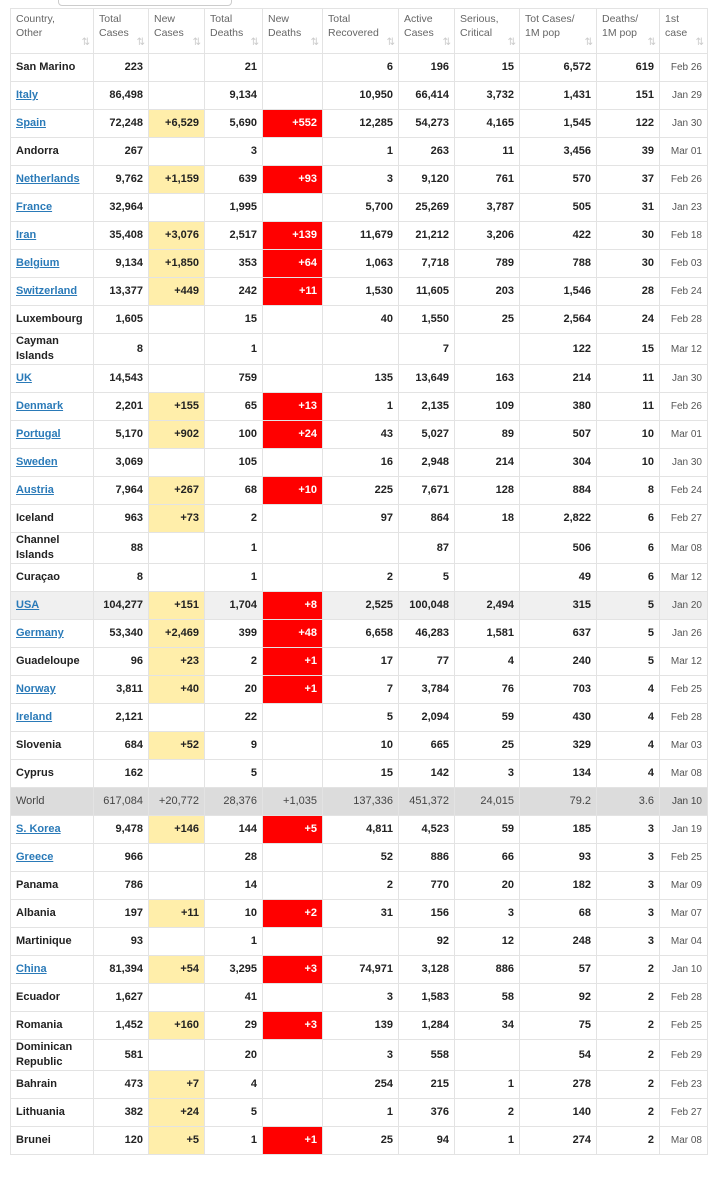  What do you see at coordinates (52, 151) in the screenshot?
I see `table-cell: Andorra` at bounding box center [52, 151].